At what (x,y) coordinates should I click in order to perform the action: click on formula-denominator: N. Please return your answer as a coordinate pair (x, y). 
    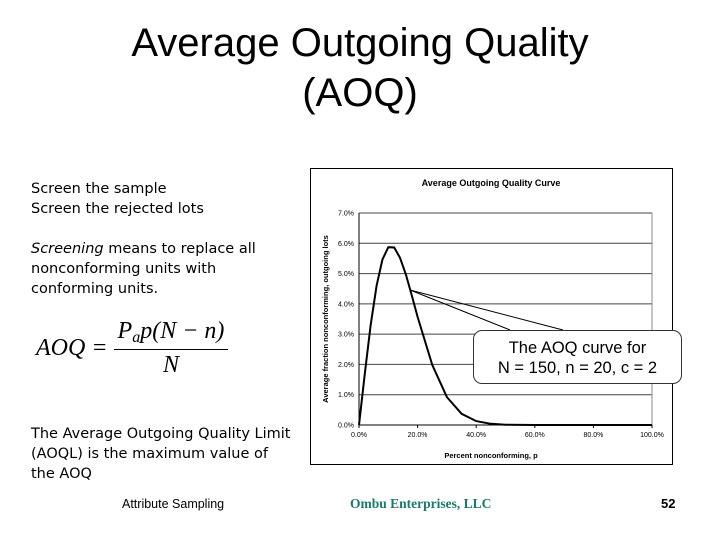
    Looking at the image, I should click on (170, 365).